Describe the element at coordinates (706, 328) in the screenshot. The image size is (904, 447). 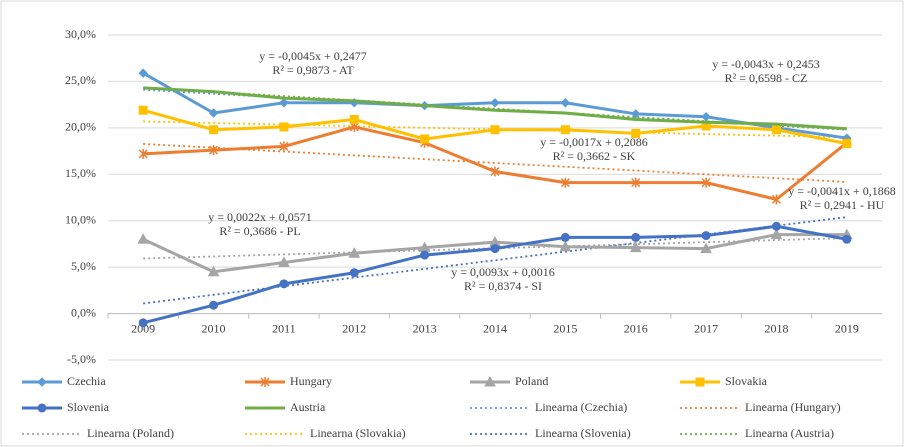
I see `x-tick-label: 2017` at that location.